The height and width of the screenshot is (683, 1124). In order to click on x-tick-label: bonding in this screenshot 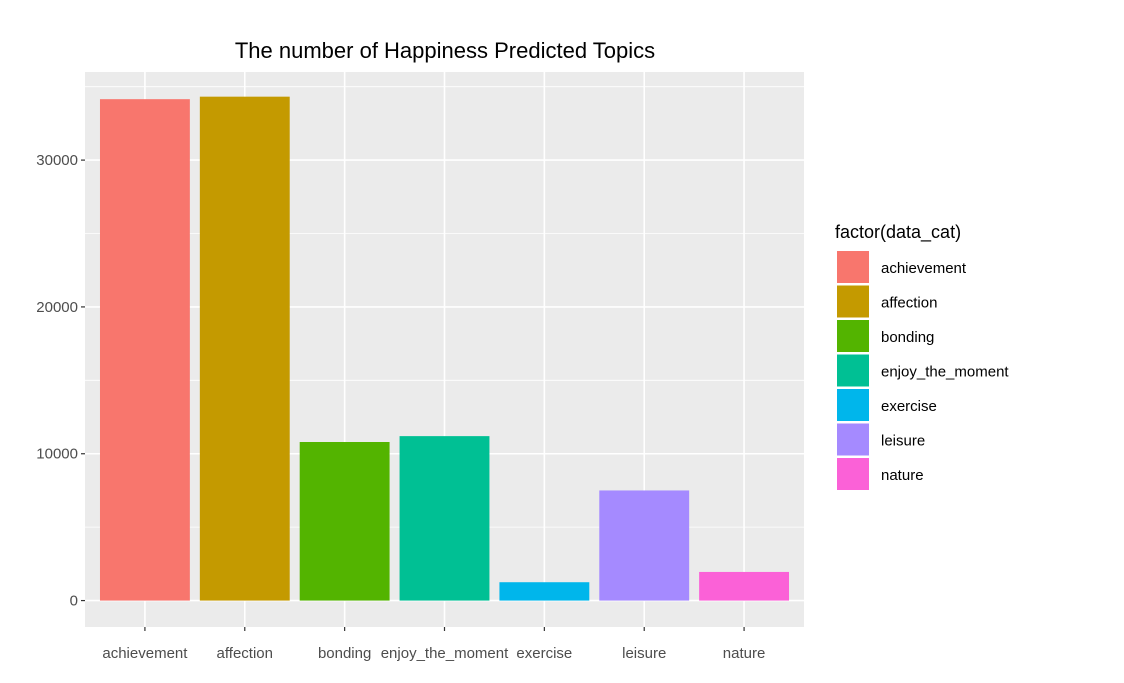, I will do `click(344, 653)`.